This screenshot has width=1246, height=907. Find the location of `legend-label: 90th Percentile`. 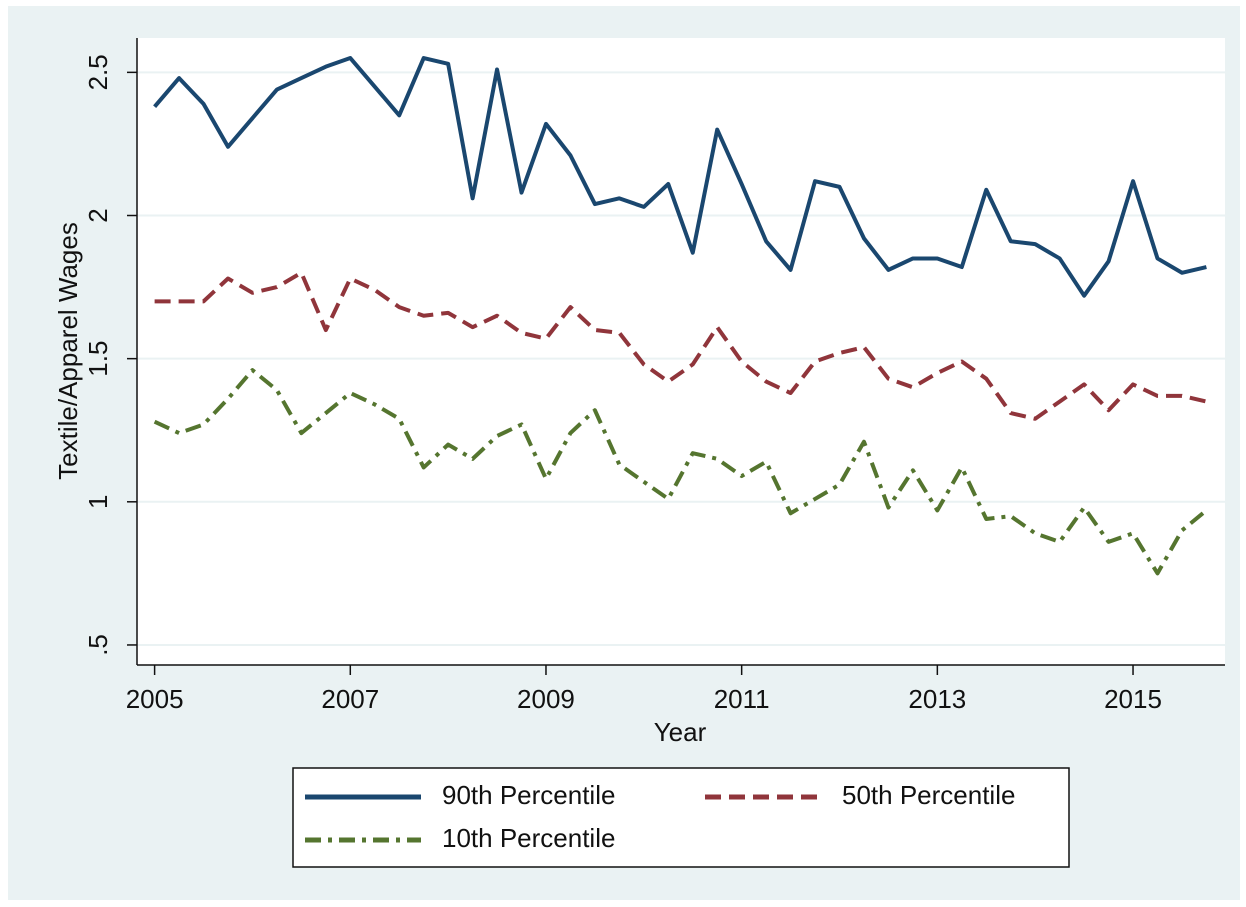

legend-label: 90th Percentile is located at coordinates (528, 795).